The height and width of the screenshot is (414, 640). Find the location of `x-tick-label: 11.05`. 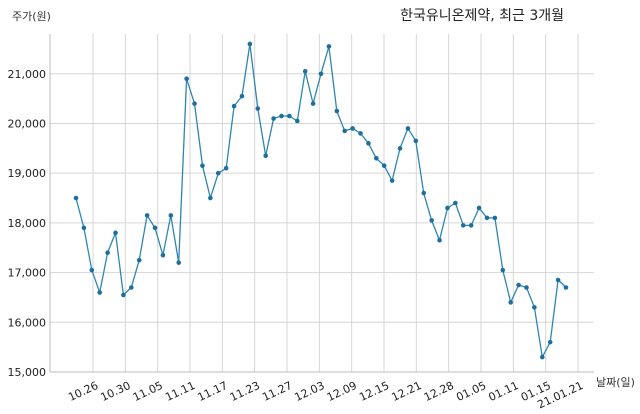

x-tick-label: 11.05 is located at coordinates (148, 391).